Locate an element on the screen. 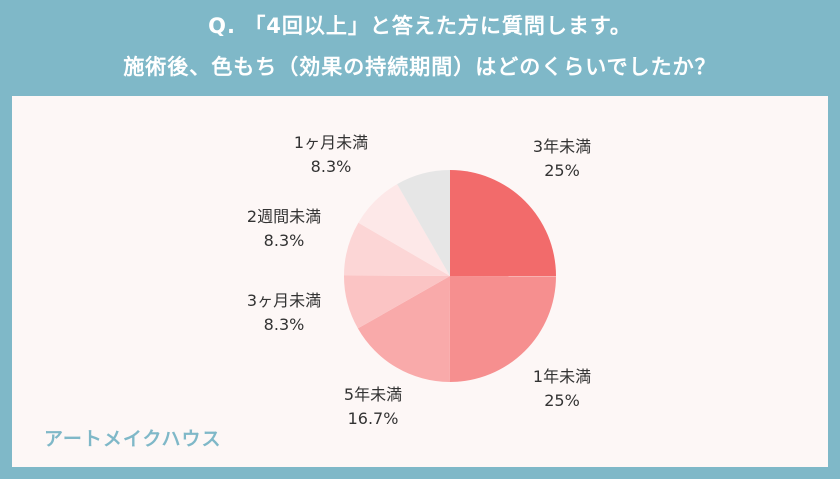 This screenshot has width=840, height=479. slice-label: 2週間未満 is located at coordinates (284, 216).